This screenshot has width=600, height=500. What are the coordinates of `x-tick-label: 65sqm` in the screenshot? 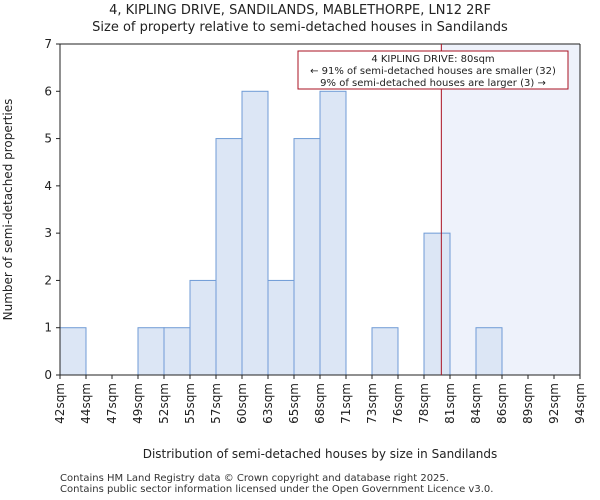 It's located at (294, 403).